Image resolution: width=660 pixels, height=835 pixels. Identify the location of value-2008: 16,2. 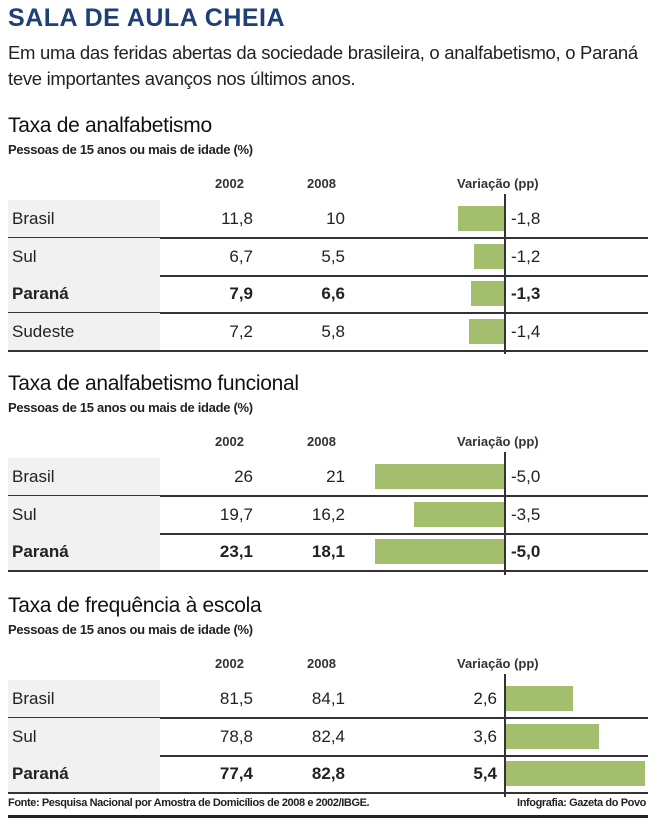
(328, 514).